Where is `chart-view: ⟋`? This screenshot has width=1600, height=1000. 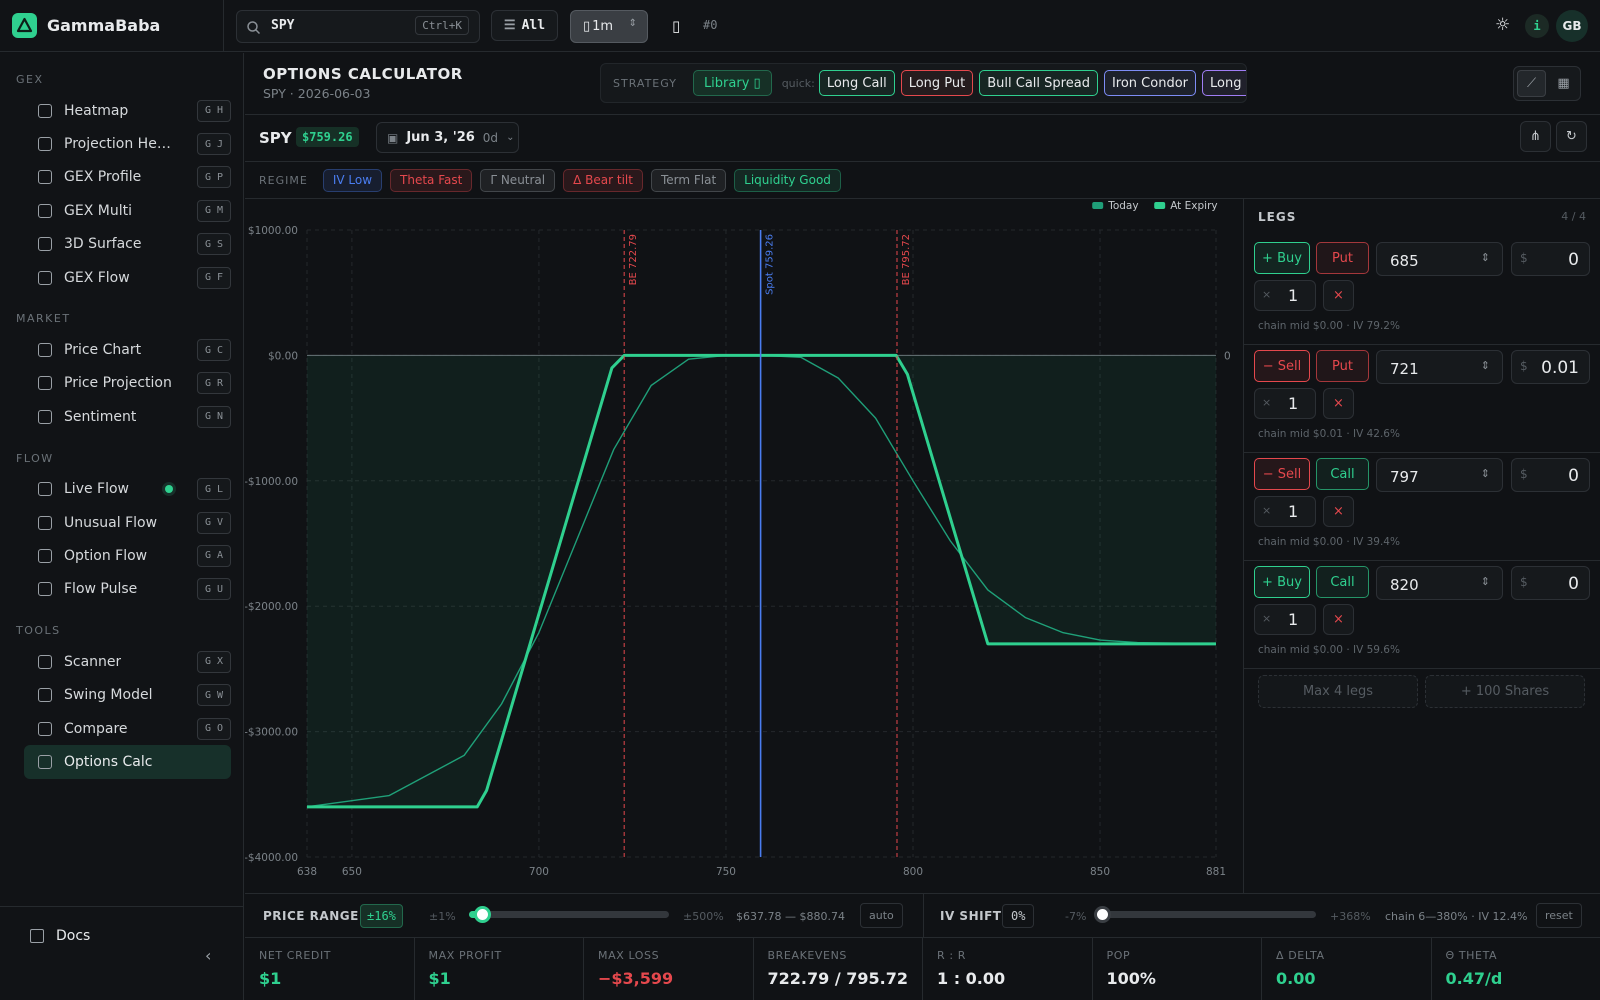
chart-view: ⟋ is located at coordinates (1531, 83).